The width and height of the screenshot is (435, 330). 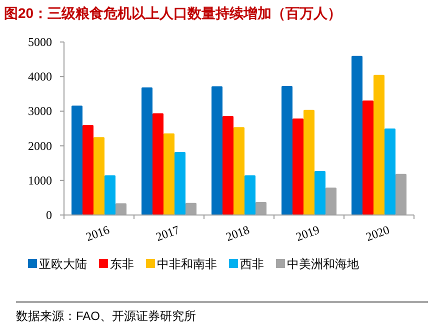 I want to click on legend-label: 亚欧大陆, so click(x=63, y=264).